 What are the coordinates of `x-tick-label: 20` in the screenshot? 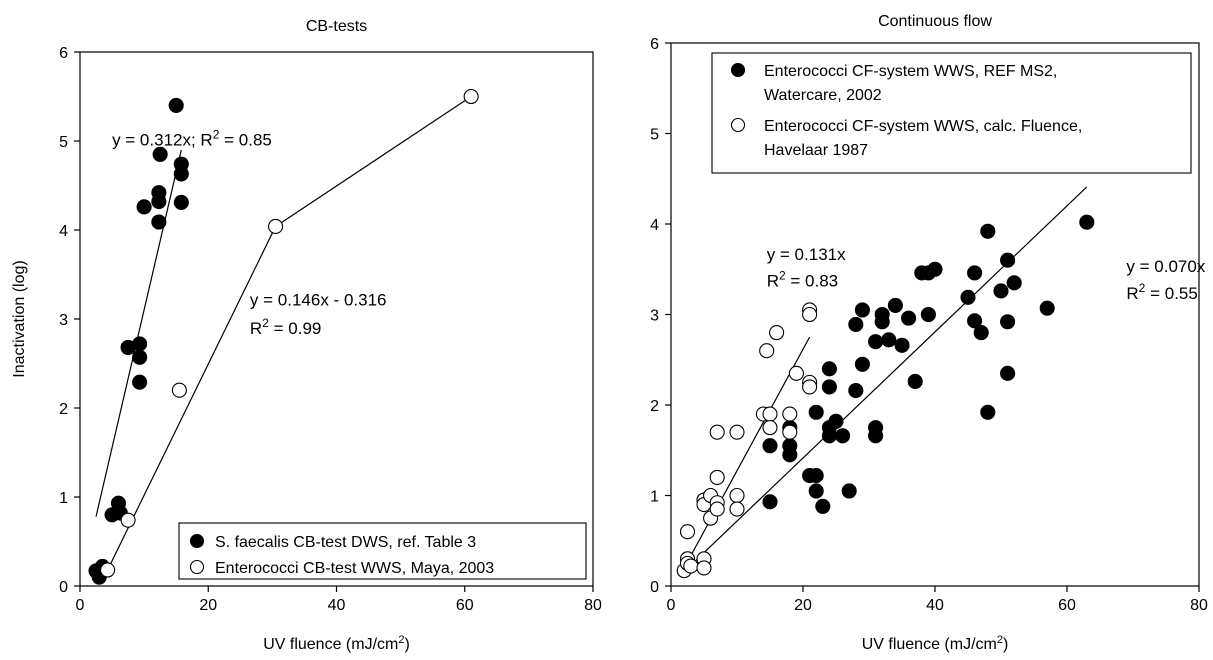 It's located at (208, 605).